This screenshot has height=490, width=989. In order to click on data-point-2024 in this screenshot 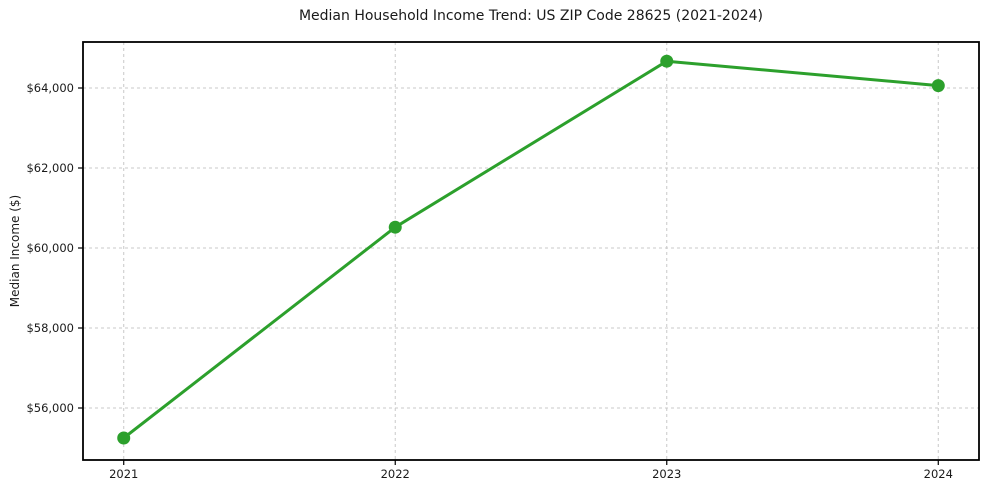, I will do `click(938, 86)`.